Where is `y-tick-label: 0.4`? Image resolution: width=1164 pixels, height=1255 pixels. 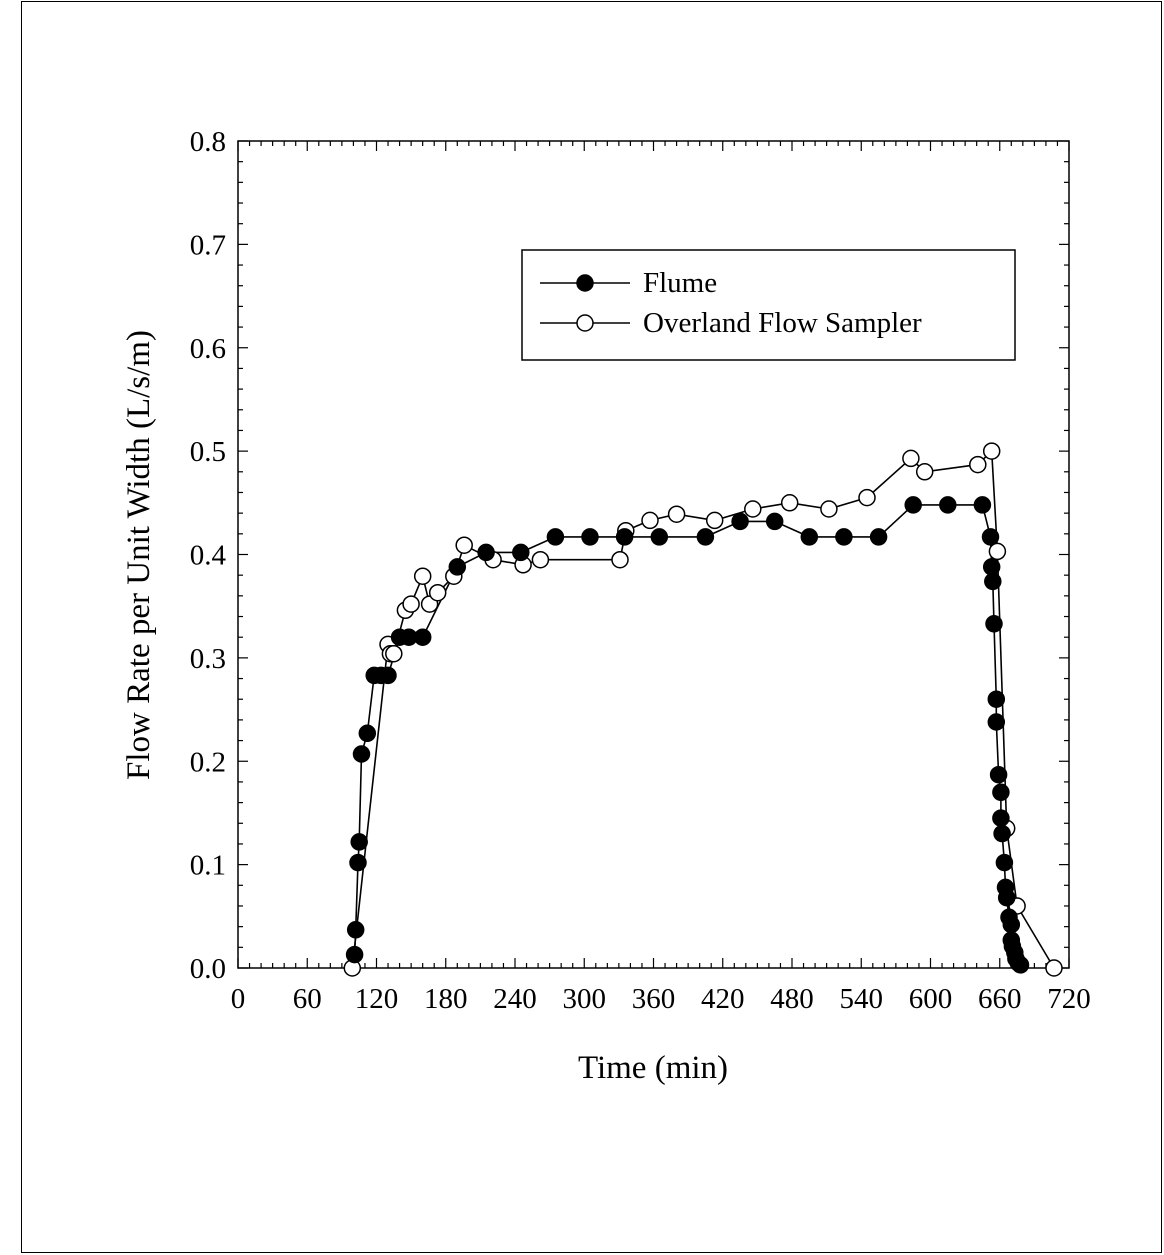 y-tick-label: 0.4 is located at coordinates (208, 556).